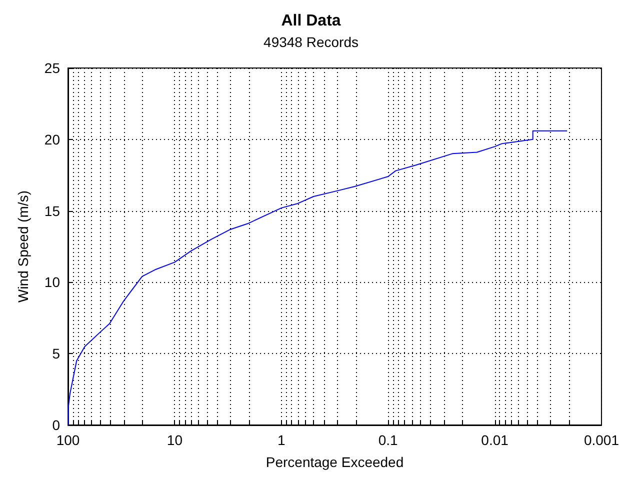  What do you see at coordinates (23, 246) in the screenshot?
I see `y-axis-title: Wind Speed (m/s)` at bounding box center [23, 246].